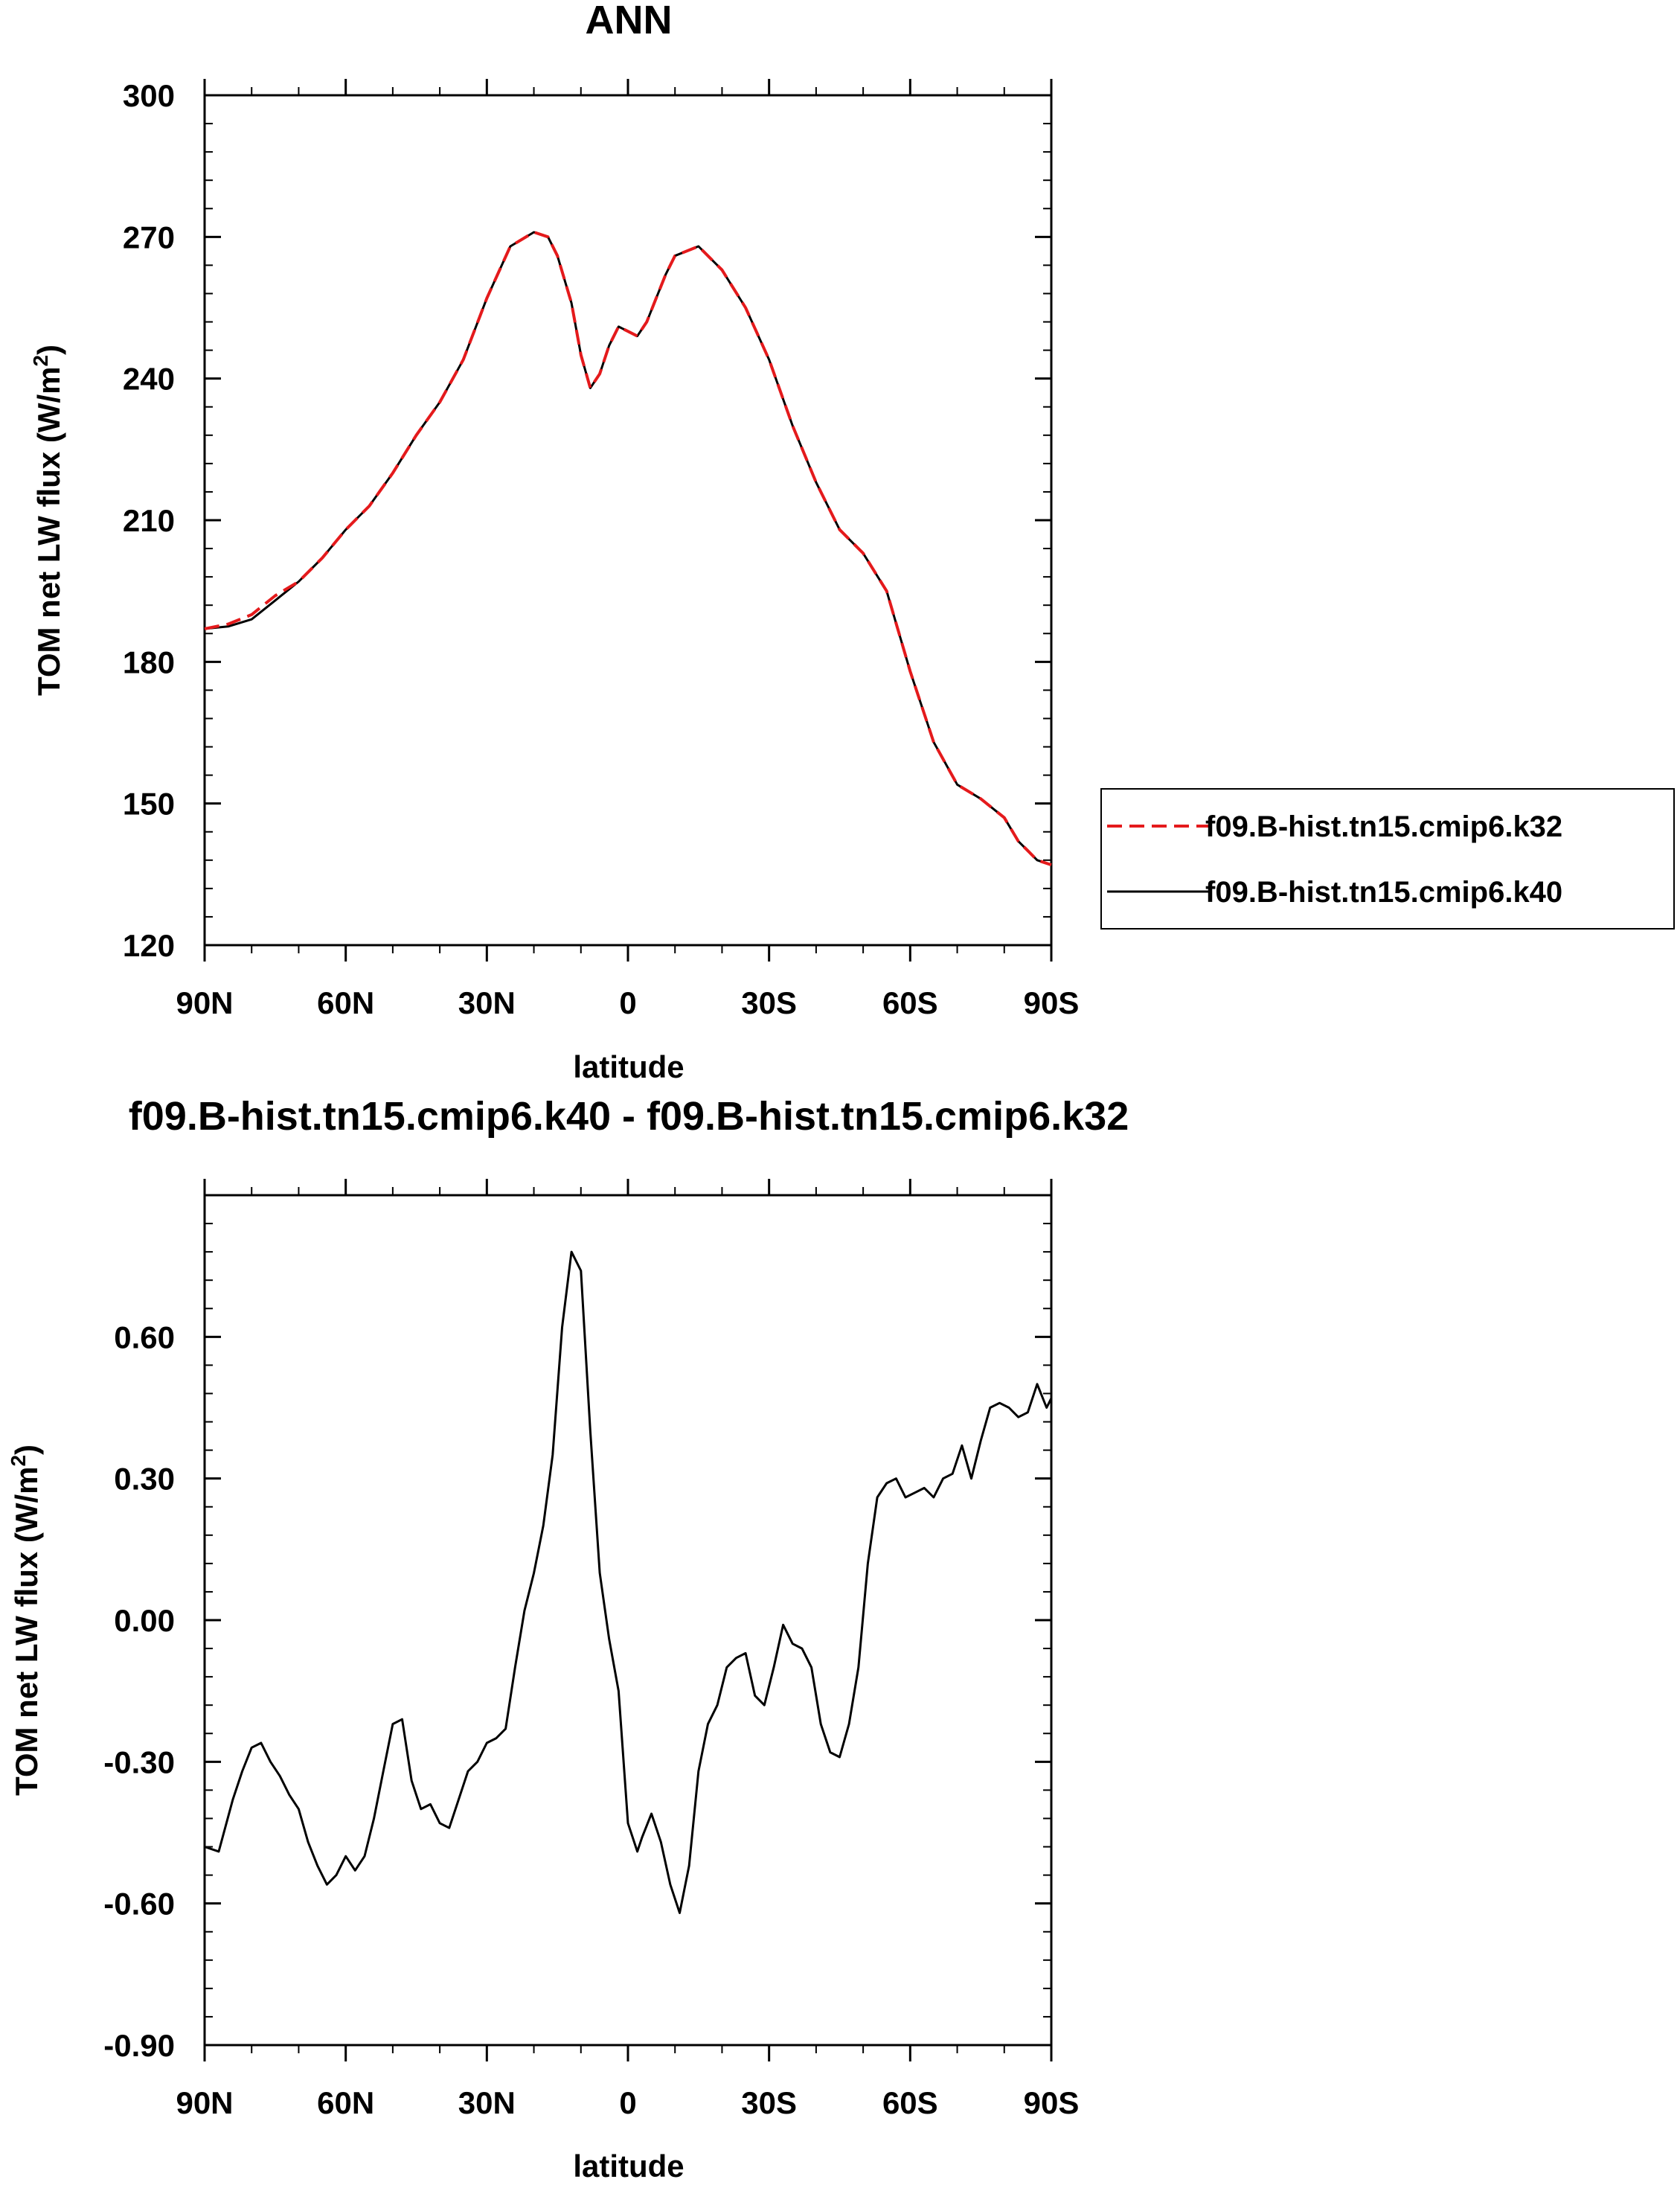 Image resolution: width=1680 pixels, height=2185 pixels. What do you see at coordinates (1052, 1002) in the screenshot?
I see `top-xtick-label: 90S` at bounding box center [1052, 1002].